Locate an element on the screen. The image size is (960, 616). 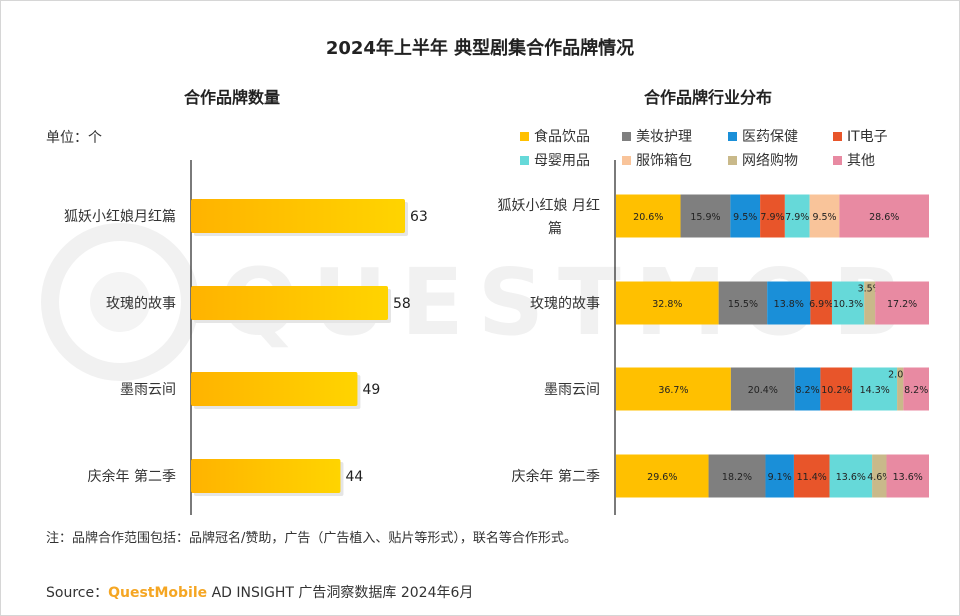
segment-label: 11.4% is located at coordinates (812, 477).